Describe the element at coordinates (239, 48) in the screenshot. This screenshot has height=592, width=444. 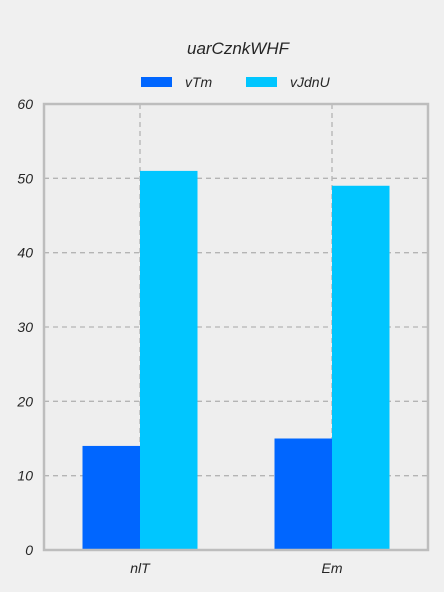
I see `chart-title: uarCznkWHF` at that location.